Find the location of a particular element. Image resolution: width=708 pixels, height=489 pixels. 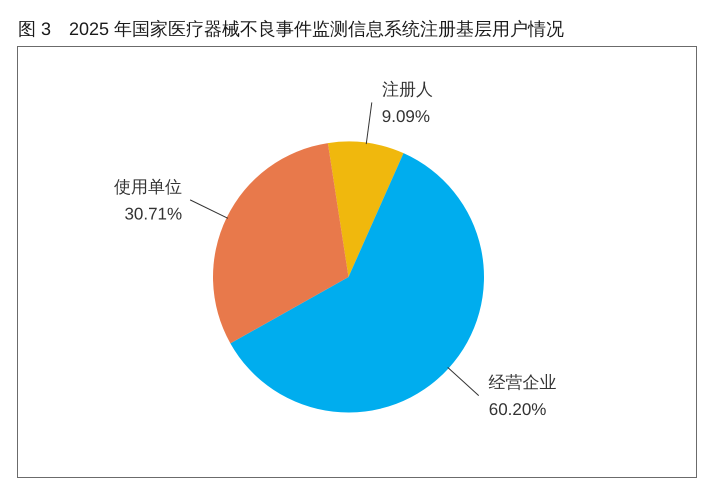

data-label: 60.20% is located at coordinates (517, 410).